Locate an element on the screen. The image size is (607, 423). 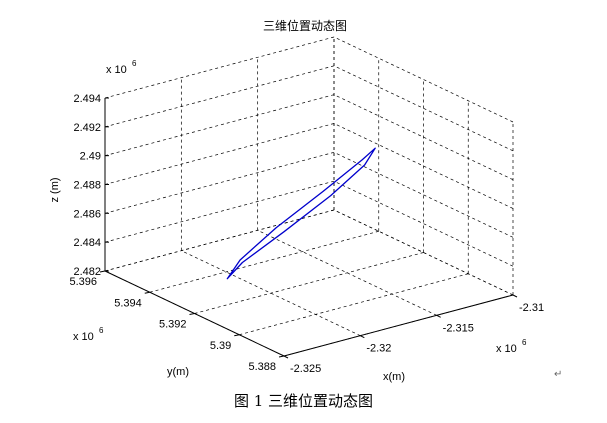
z-tick-label: 2.482 is located at coordinates (87, 272).